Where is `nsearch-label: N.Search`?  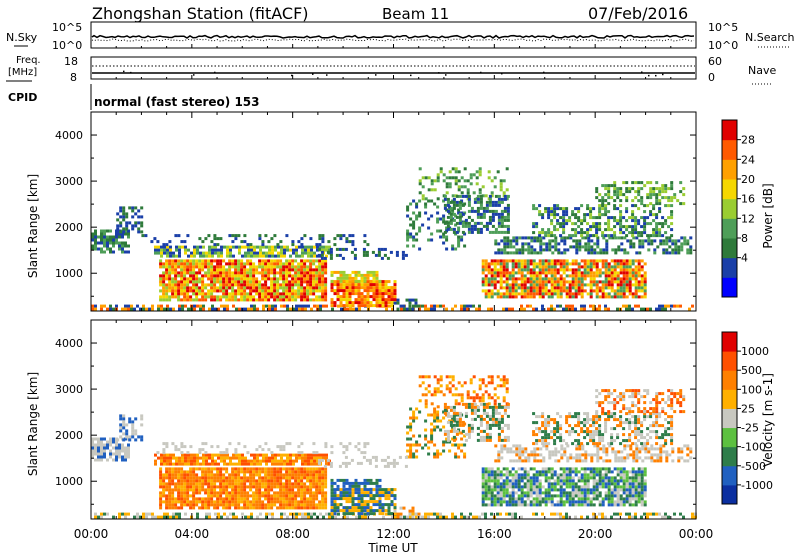 nsearch-label: N.Search is located at coordinates (770, 37).